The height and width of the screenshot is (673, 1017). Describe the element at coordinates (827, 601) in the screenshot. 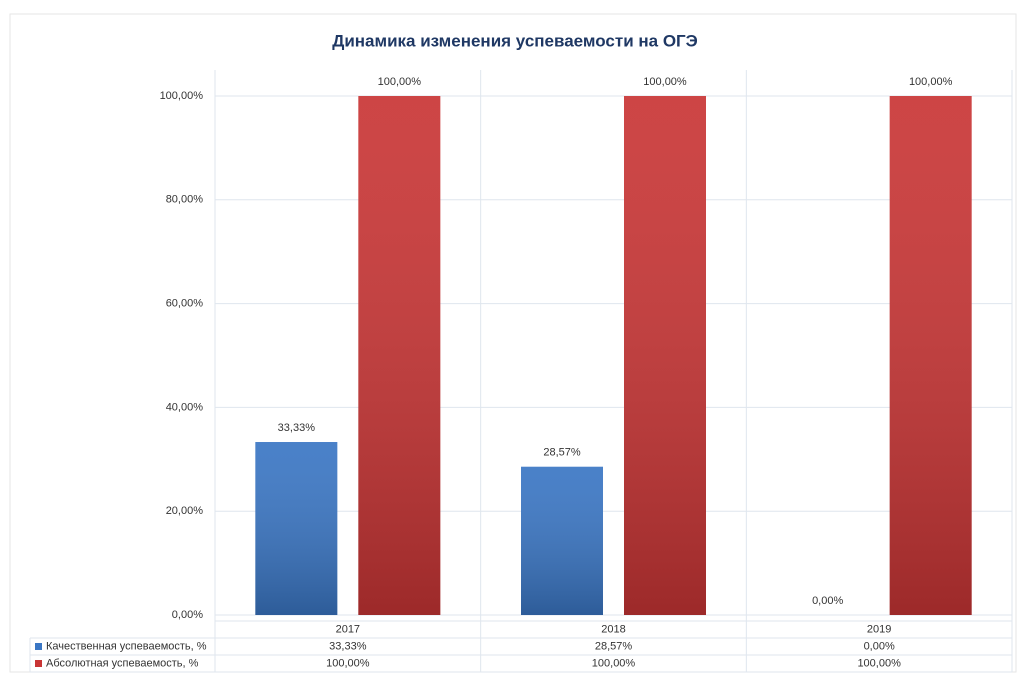

I see `data-label: 0,00%` at that location.